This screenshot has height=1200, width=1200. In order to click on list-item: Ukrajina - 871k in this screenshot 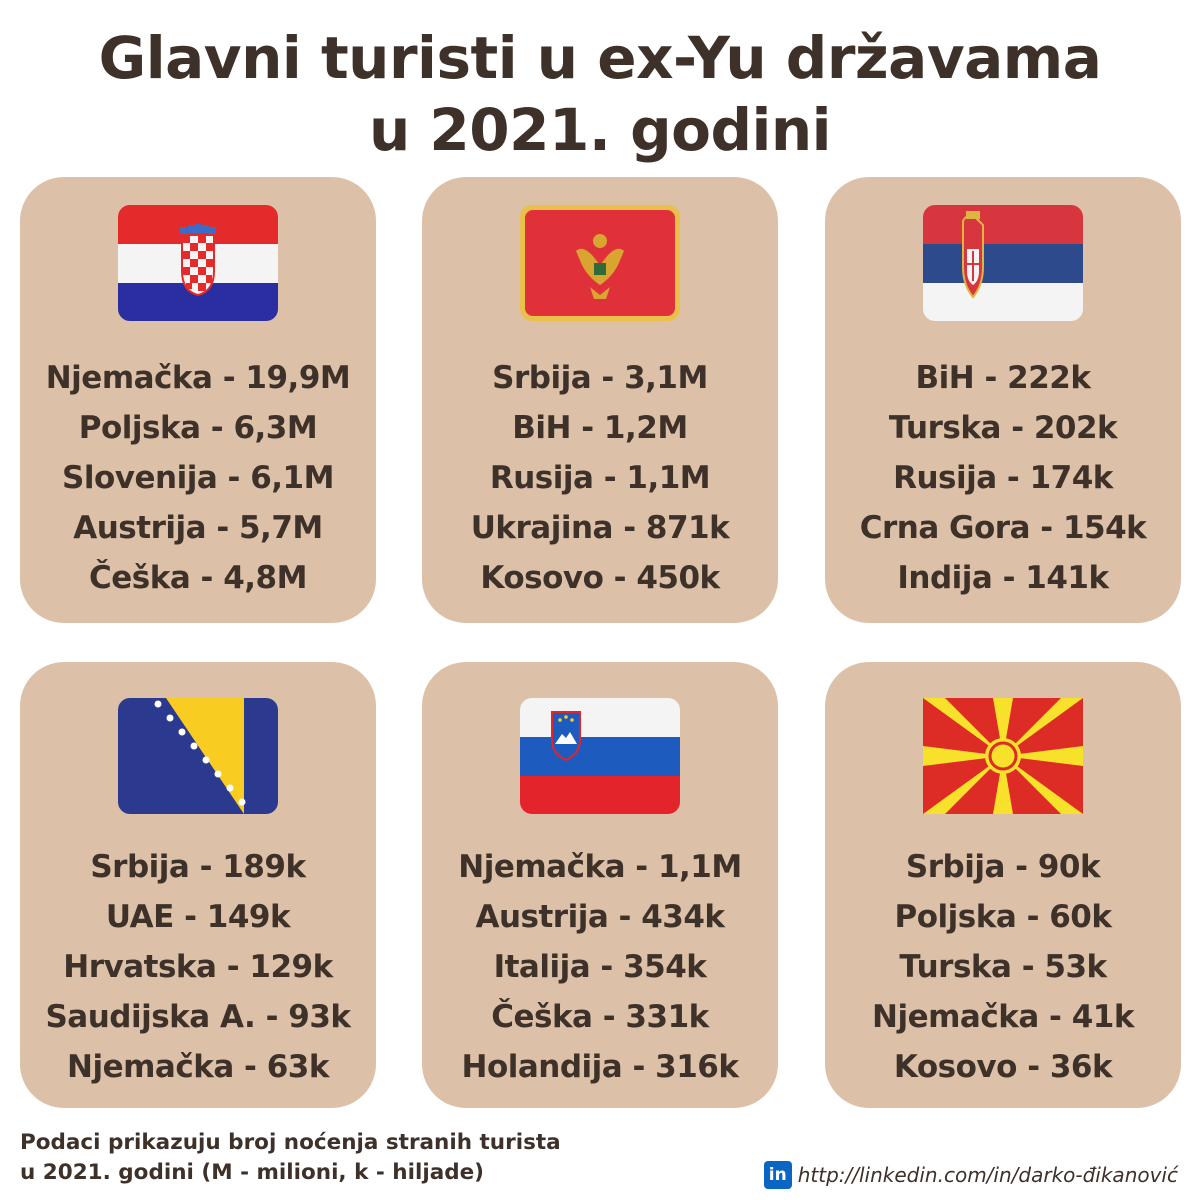, I will do `click(600, 528)`.